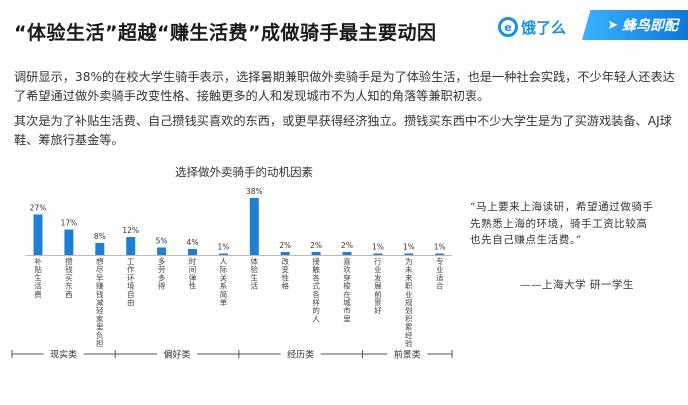 The image size is (688, 405). I want to click on chart-title: 选择做外卖骑手的动机因素, so click(244, 172).